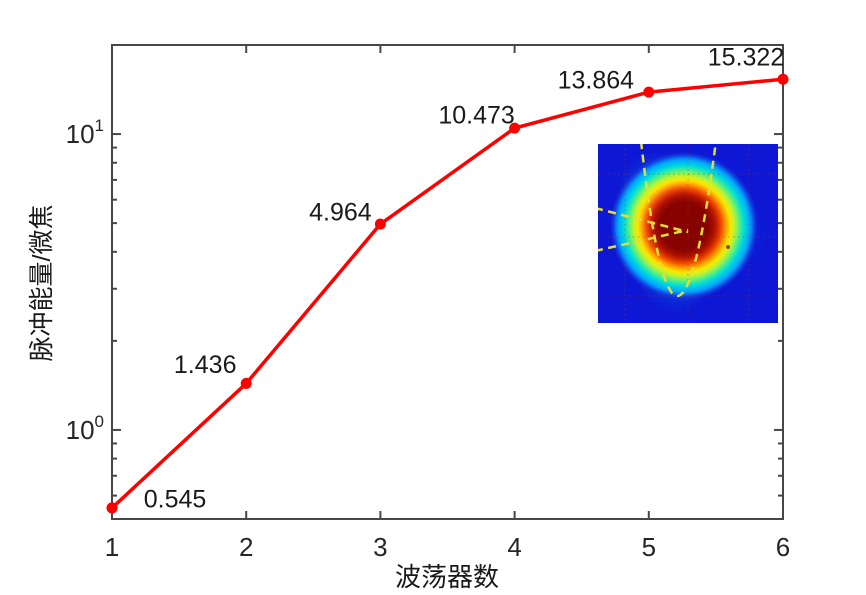 This screenshot has width=866, height=595. Describe the element at coordinates (85, 428) in the screenshot. I see `y-tick-label: 10⁰` at that location.